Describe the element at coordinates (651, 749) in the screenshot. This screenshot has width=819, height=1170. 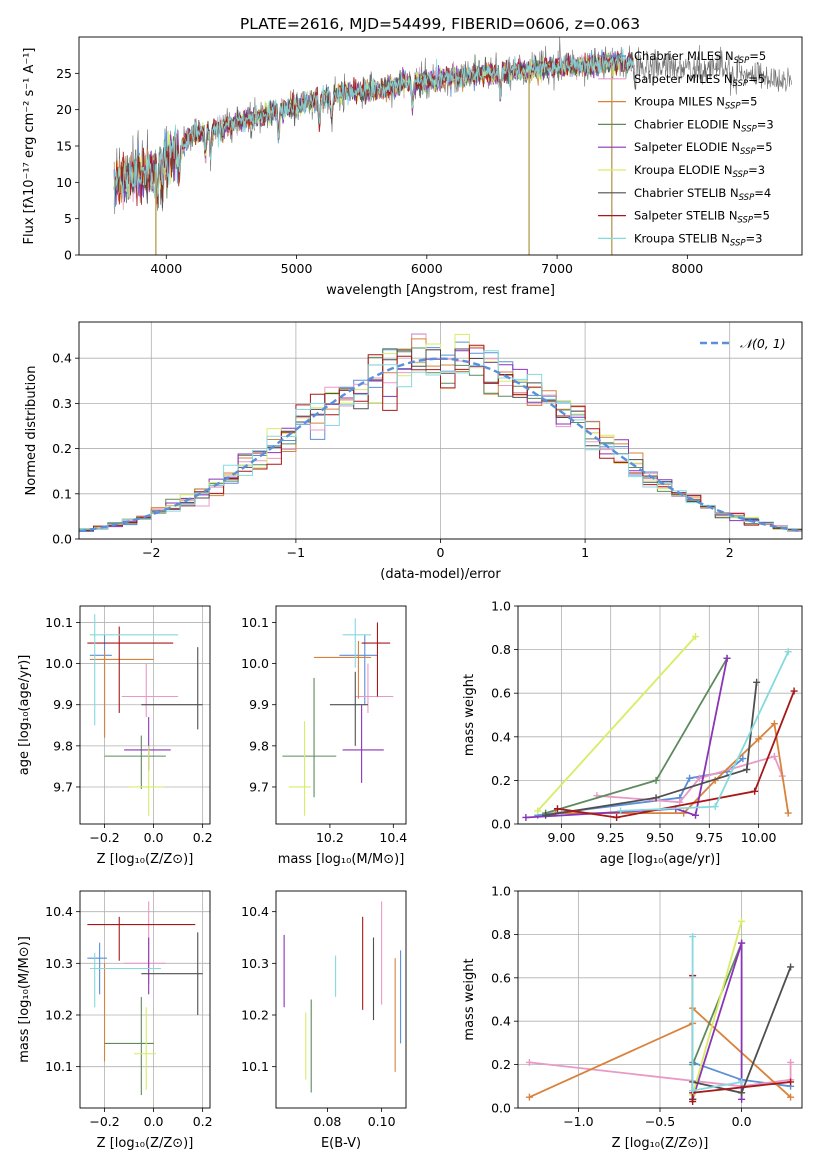
I see `weight-line-chabrier-stelib` at that location.